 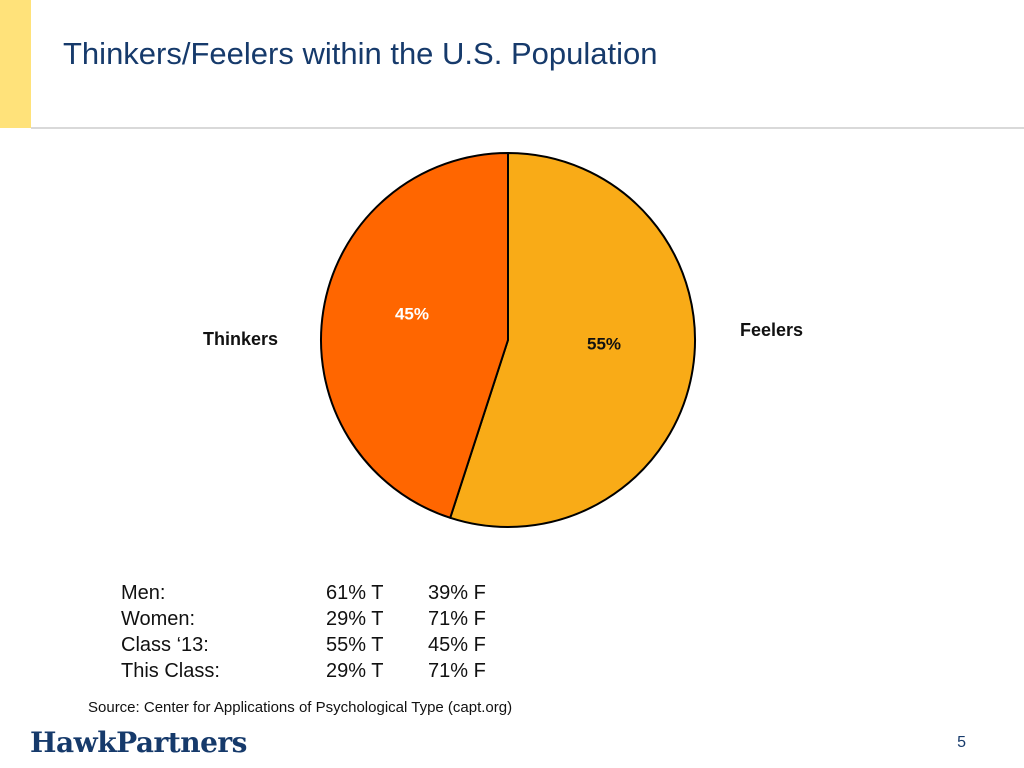 I want to click on stats-group: This Class:, so click(x=170, y=671).